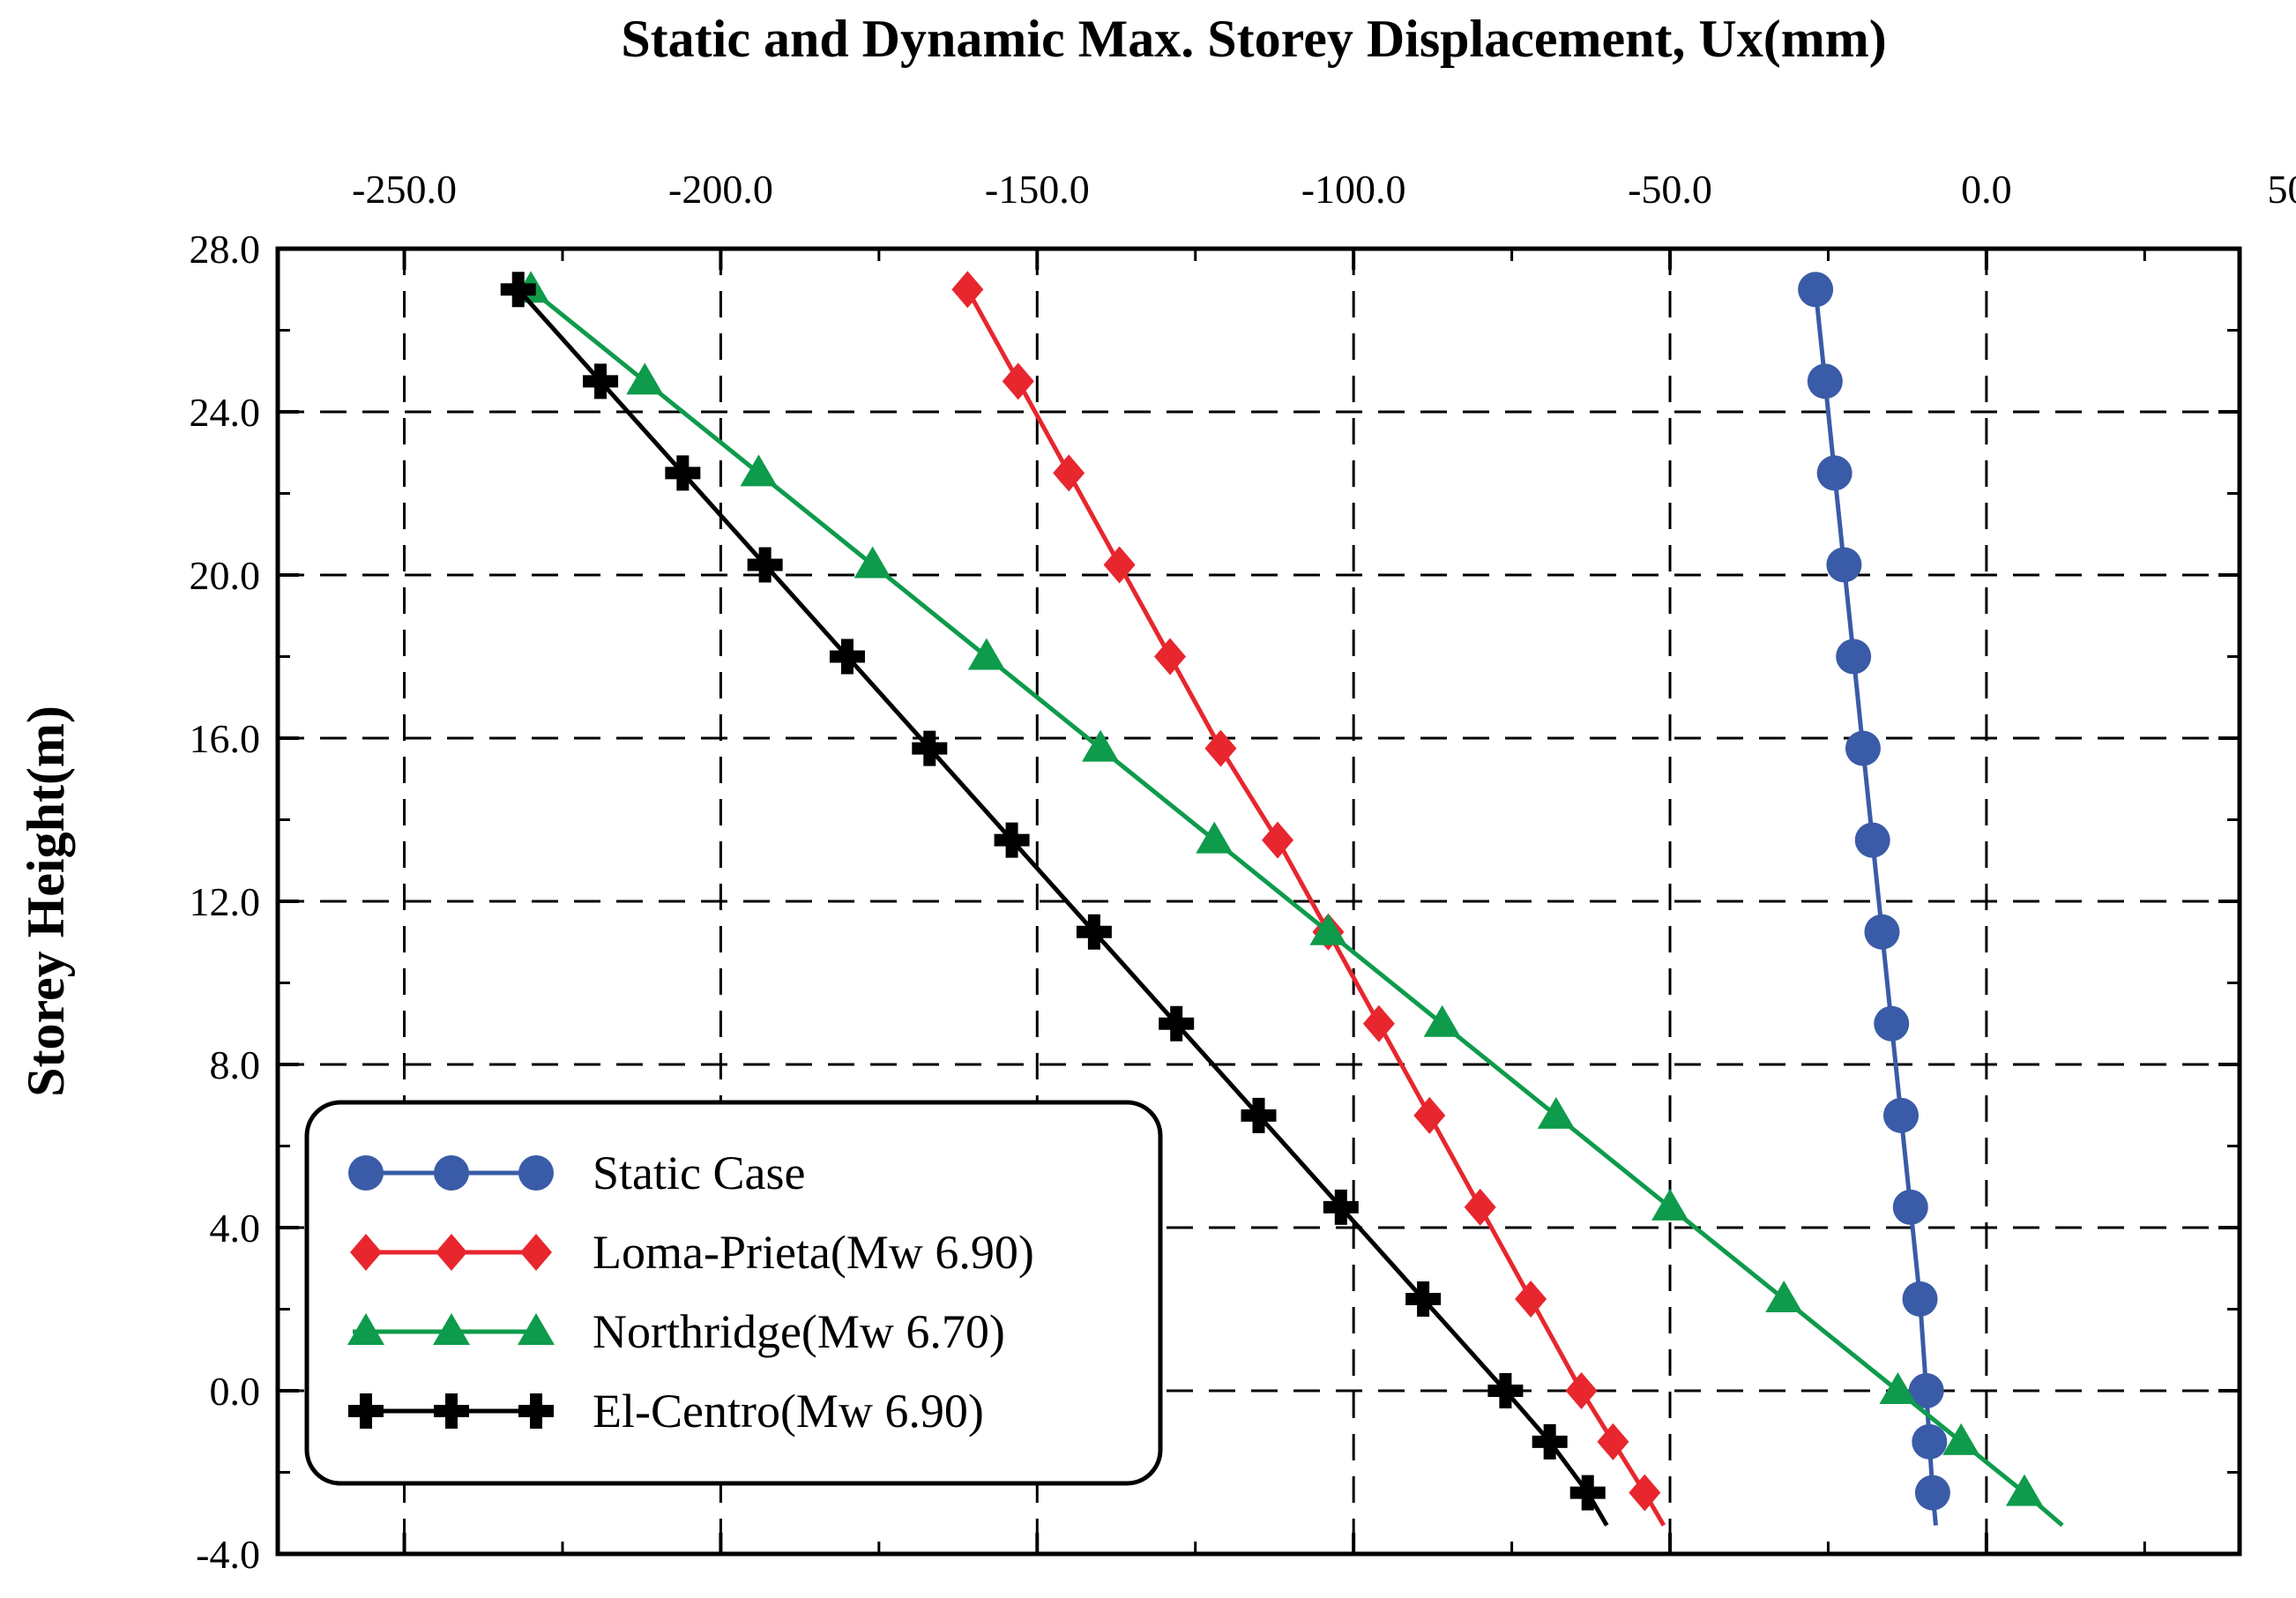 The width and height of the screenshot is (2296, 1598). I want to click on legend-entry: Loma-Prieta(Mw 6.90), so click(692, 1252).